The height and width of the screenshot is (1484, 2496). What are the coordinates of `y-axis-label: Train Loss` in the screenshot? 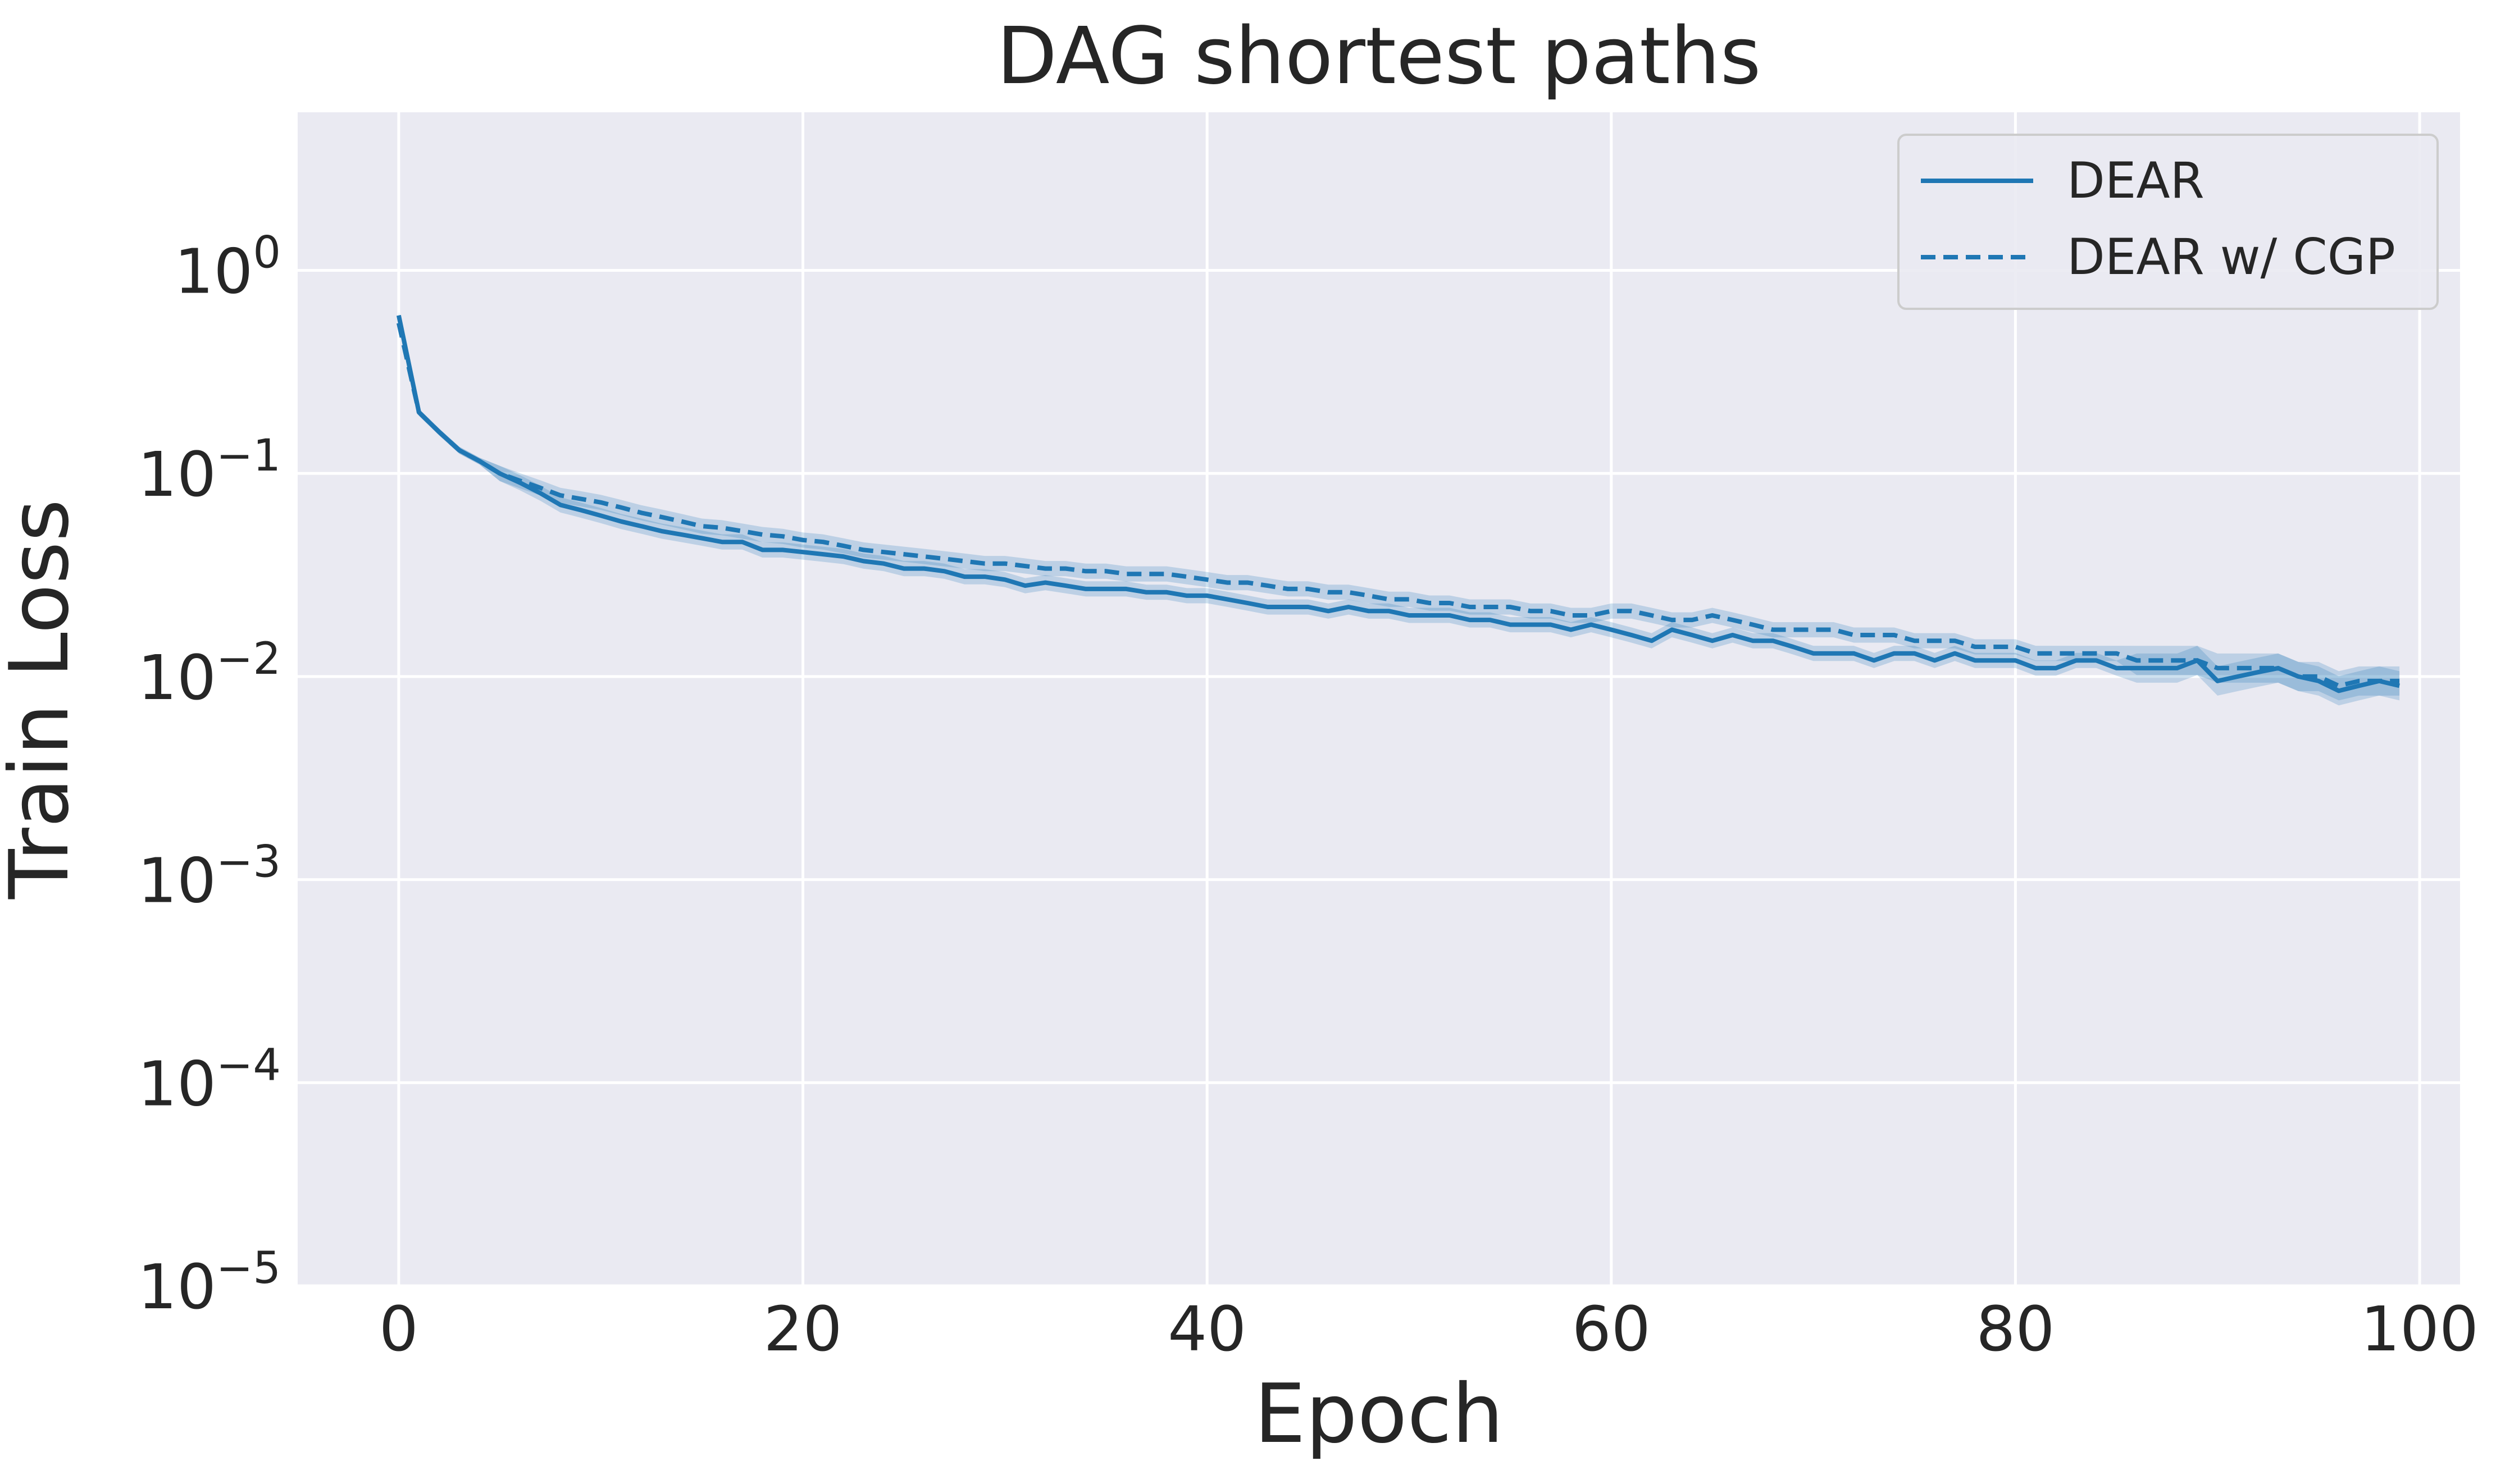 It's located at (43, 699).